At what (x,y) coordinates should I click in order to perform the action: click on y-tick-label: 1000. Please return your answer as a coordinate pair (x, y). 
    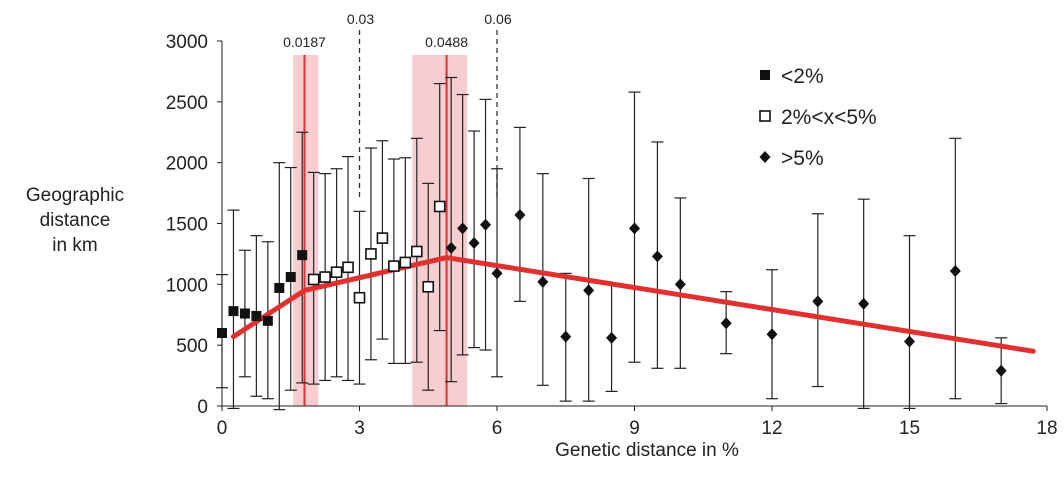
    Looking at the image, I should click on (187, 285).